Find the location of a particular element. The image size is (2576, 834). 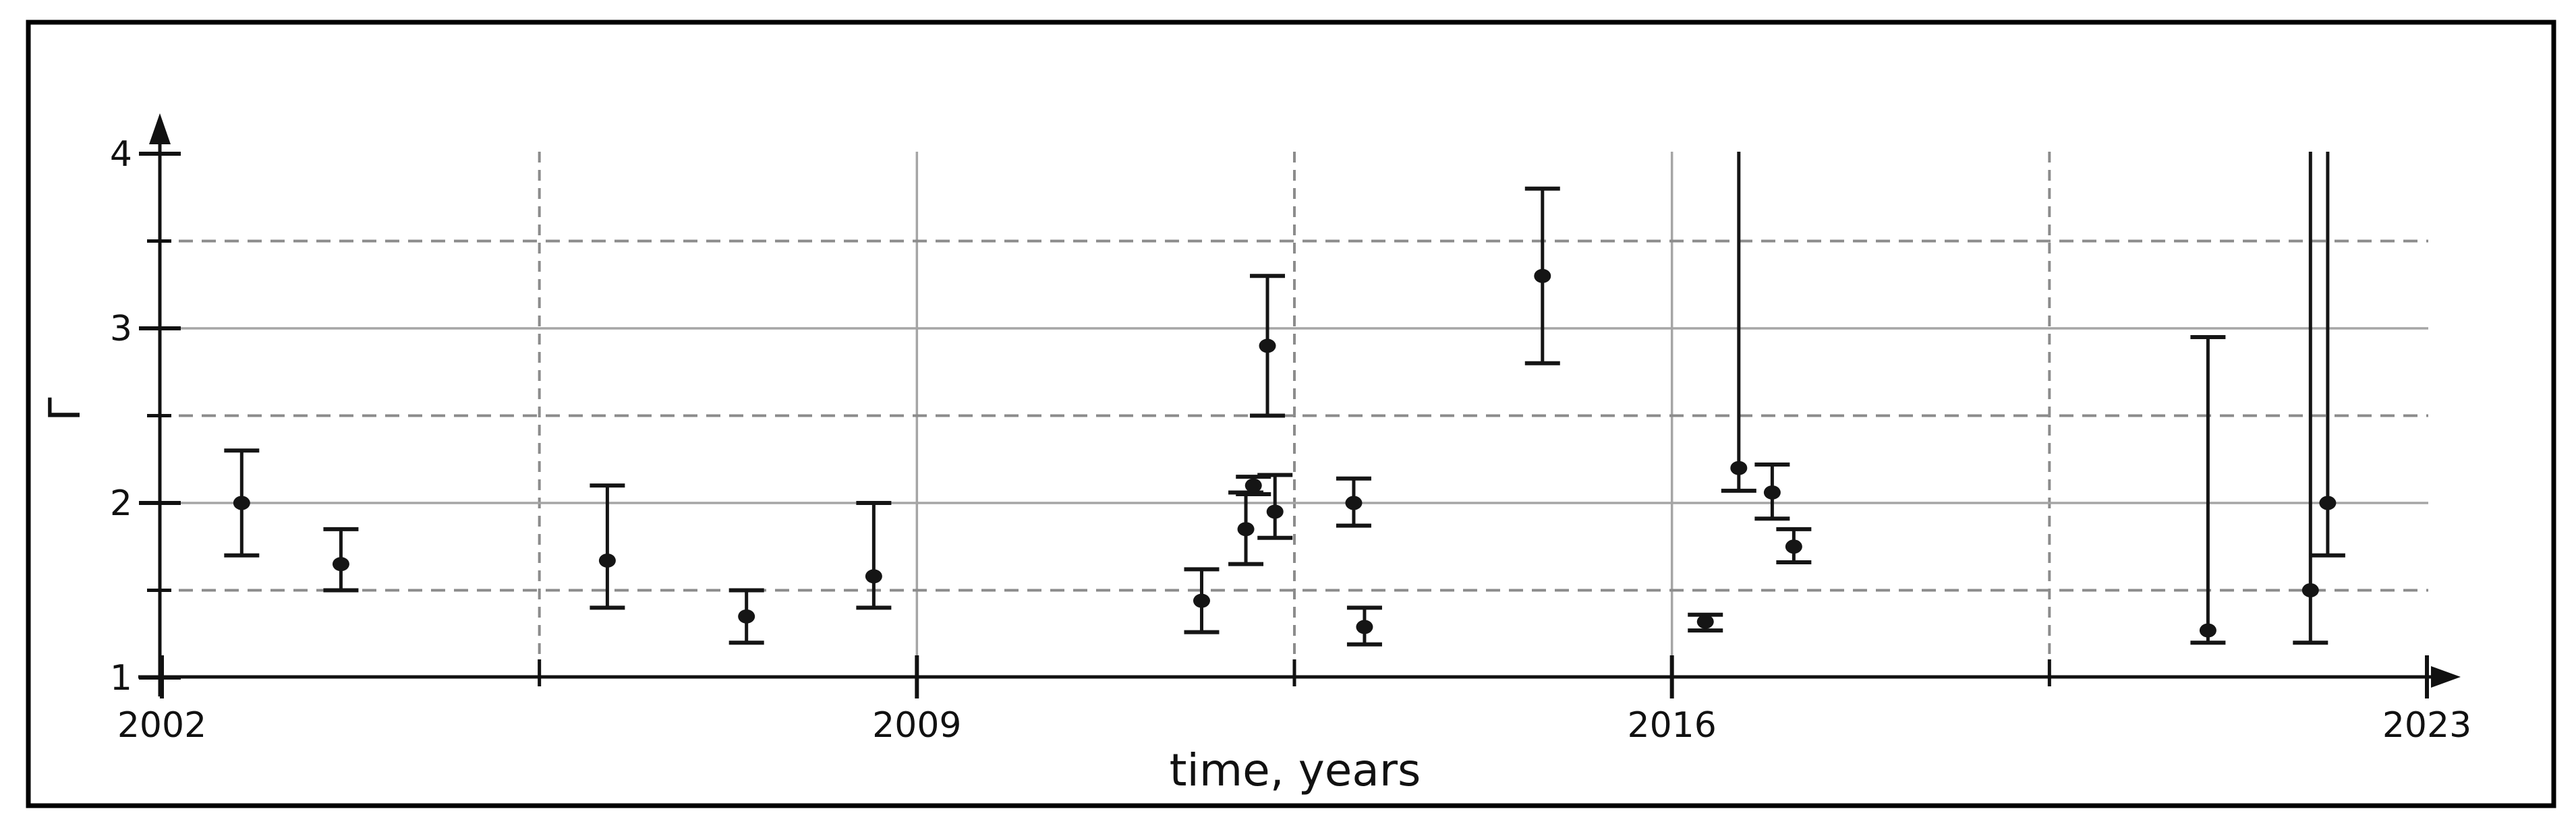

y-tick-label: 4 is located at coordinates (121, 154).